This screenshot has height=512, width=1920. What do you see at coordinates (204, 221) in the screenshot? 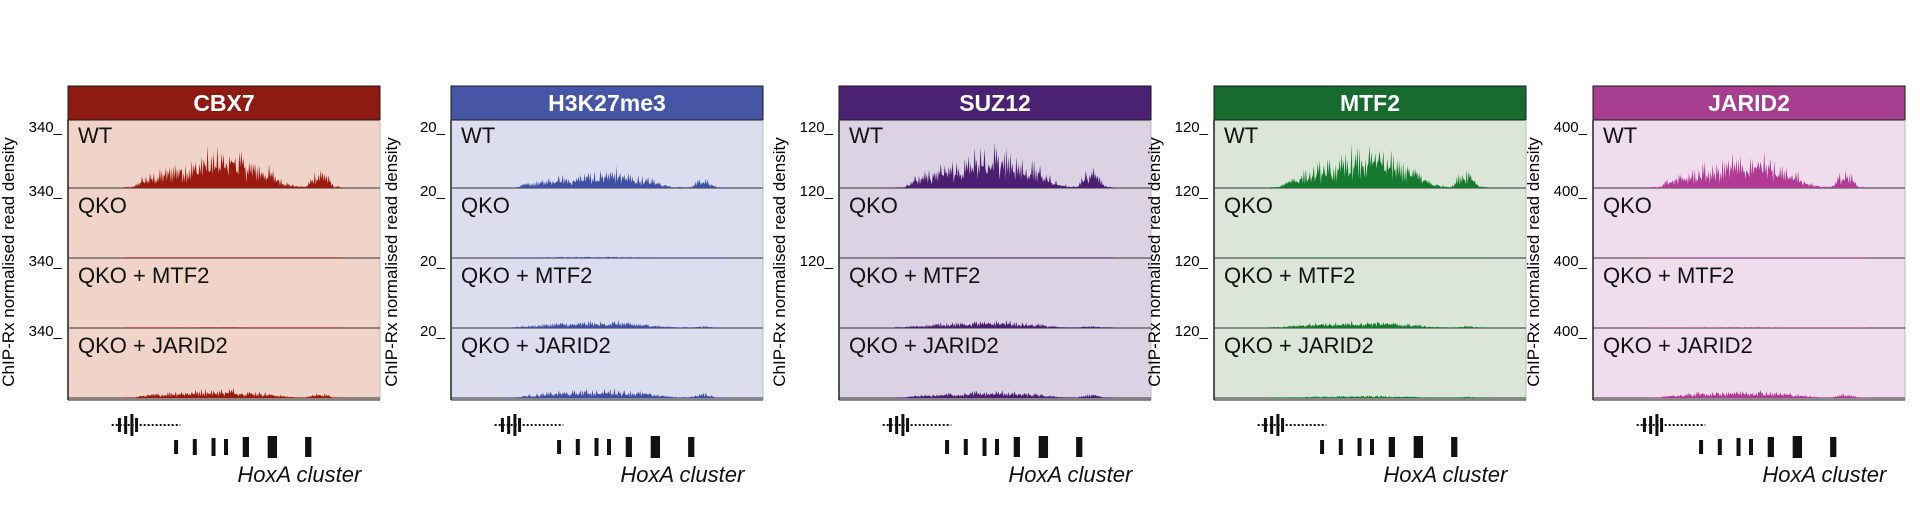
I see `track-qko: 340_ QKO` at bounding box center [204, 221].